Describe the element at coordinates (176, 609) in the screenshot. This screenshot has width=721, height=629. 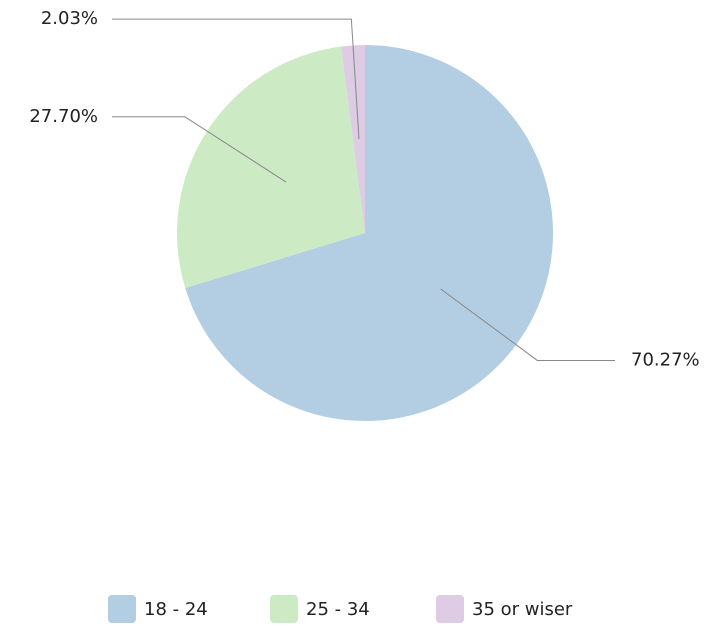
I see `legend-label: 18 - 24` at that location.